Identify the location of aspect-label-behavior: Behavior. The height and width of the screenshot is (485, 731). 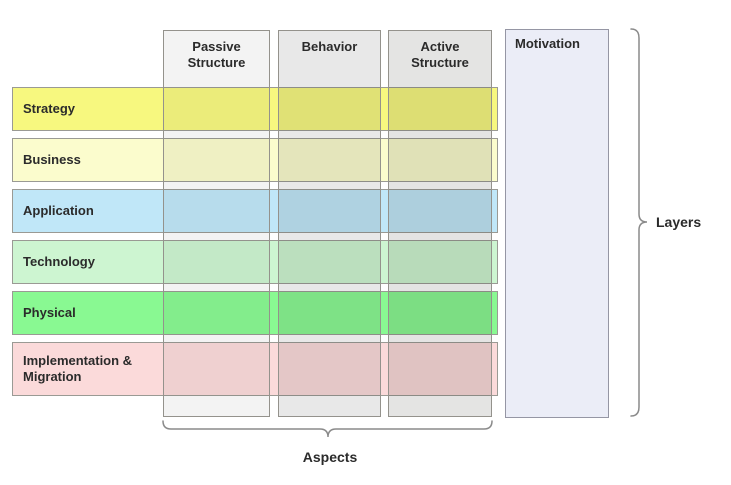
(329, 46).